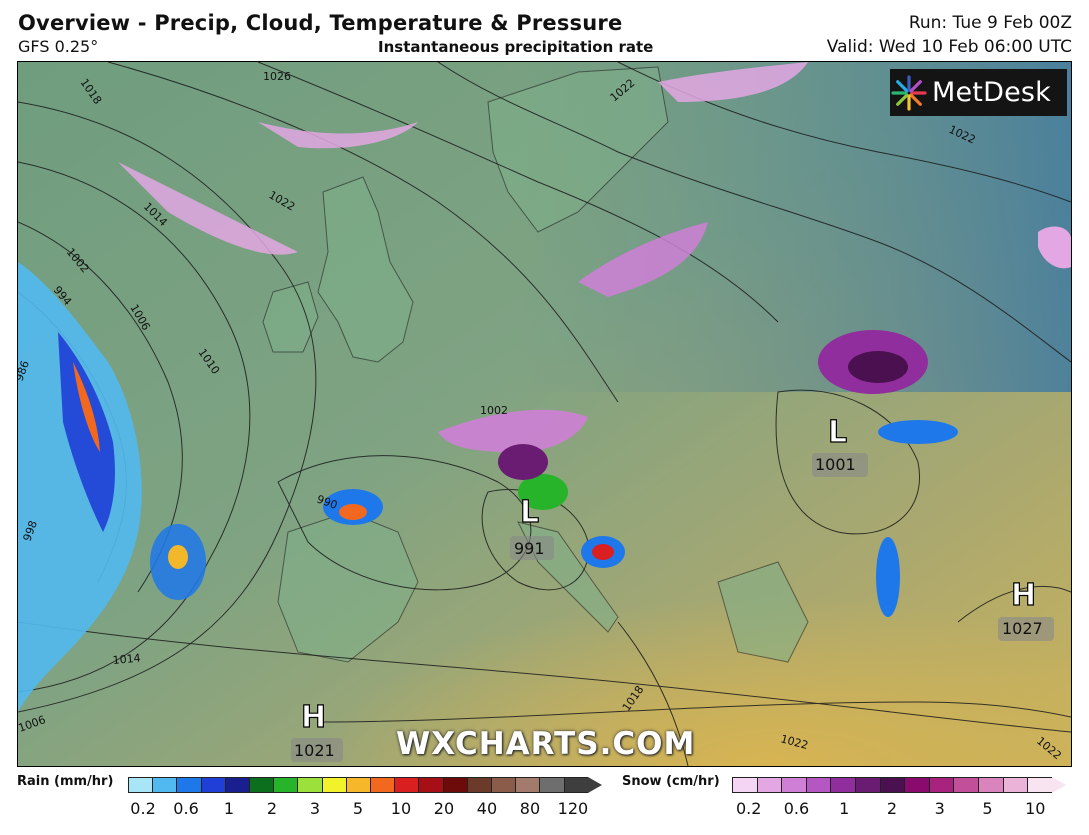 This screenshot has width=1089, height=835. I want to click on great-britain, so click(365, 269).